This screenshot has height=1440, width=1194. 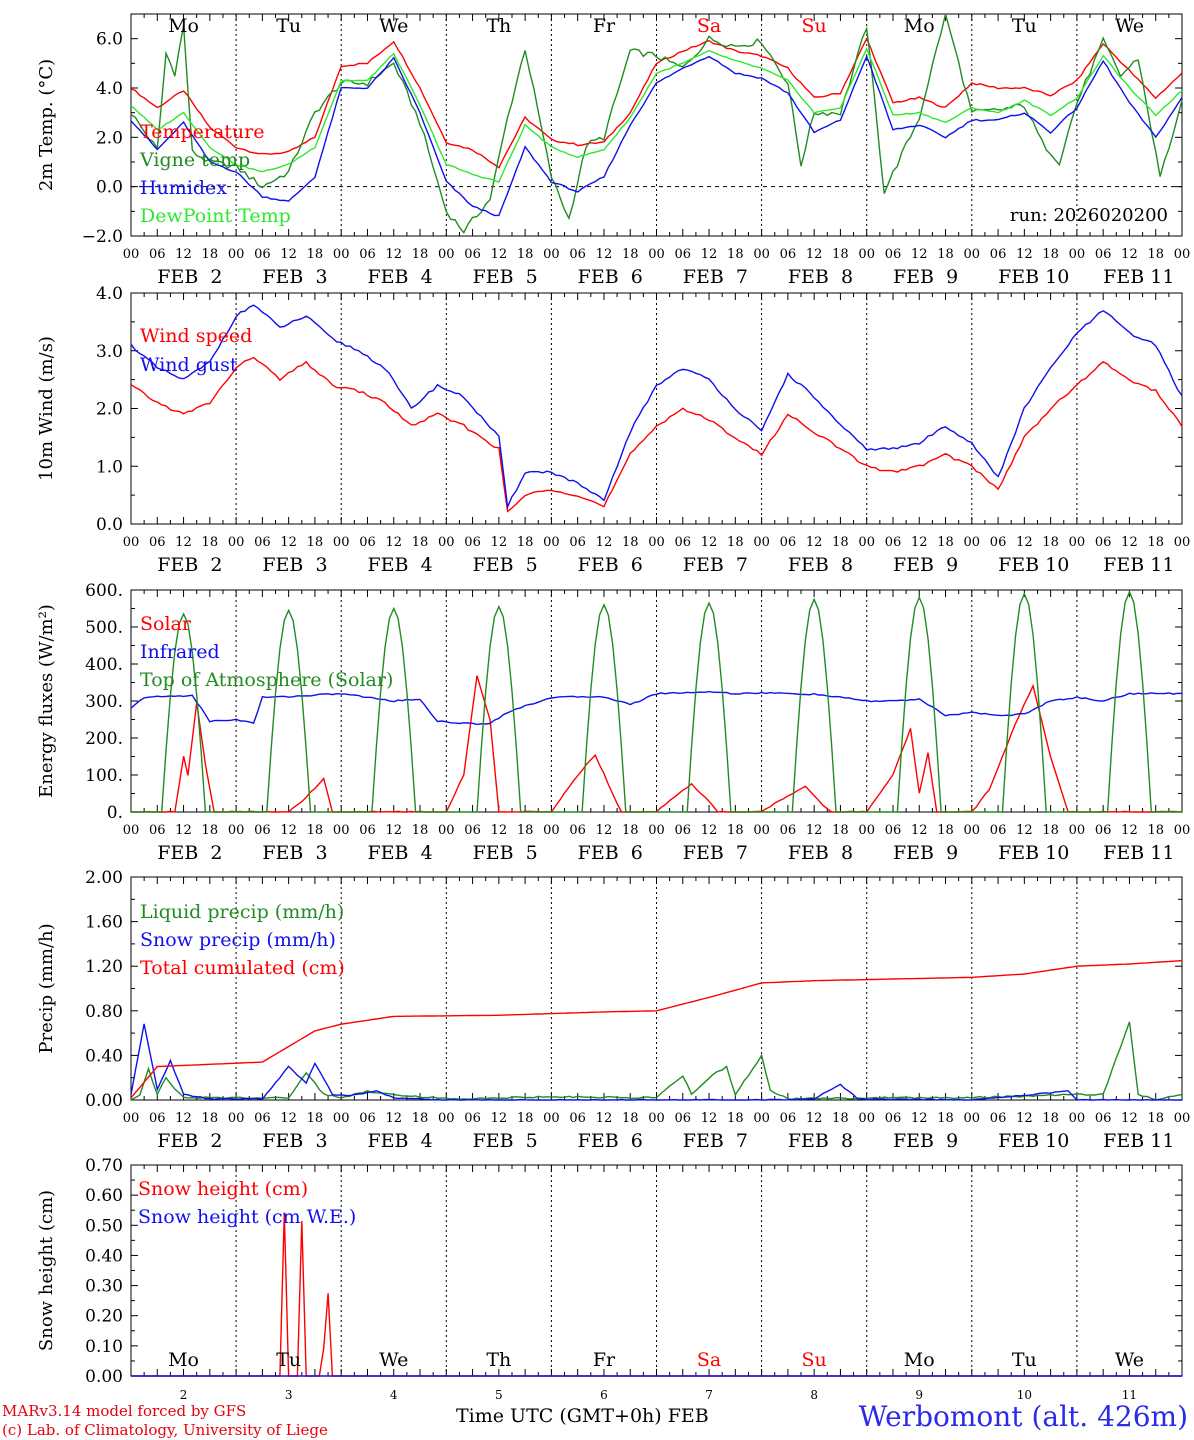 What do you see at coordinates (499, 1395) in the screenshot?
I see `day-number-label: 5` at bounding box center [499, 1395].